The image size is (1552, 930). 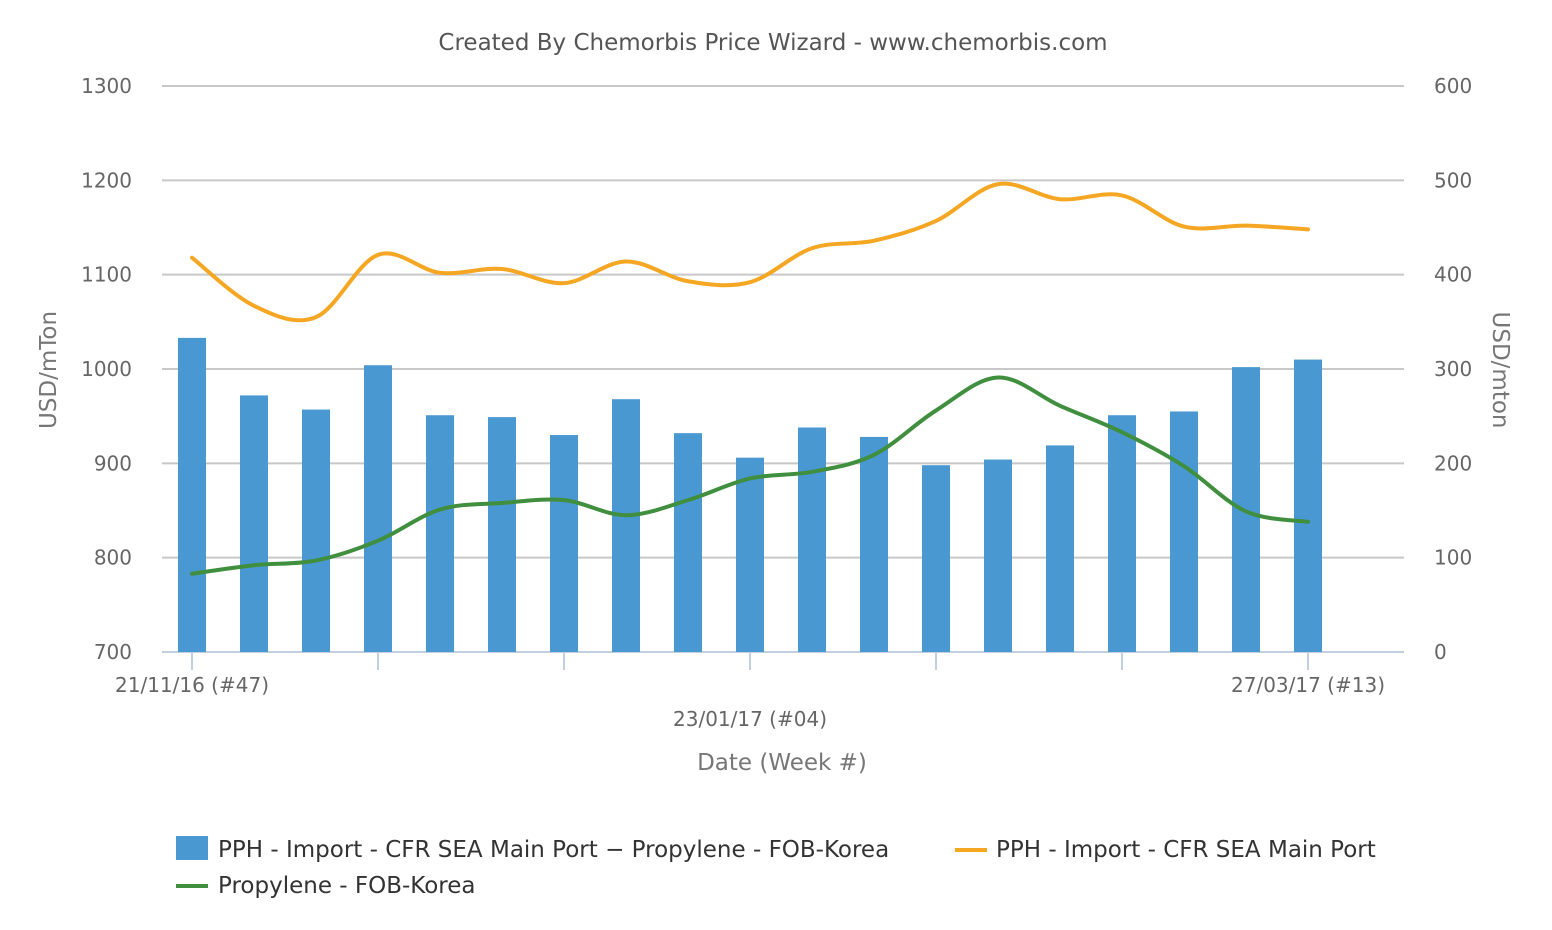 What do you see at coordinates (1453, 463) in the screenshot?
I see `y-tick-label-right: 200` at bounding box center [1453, 463].